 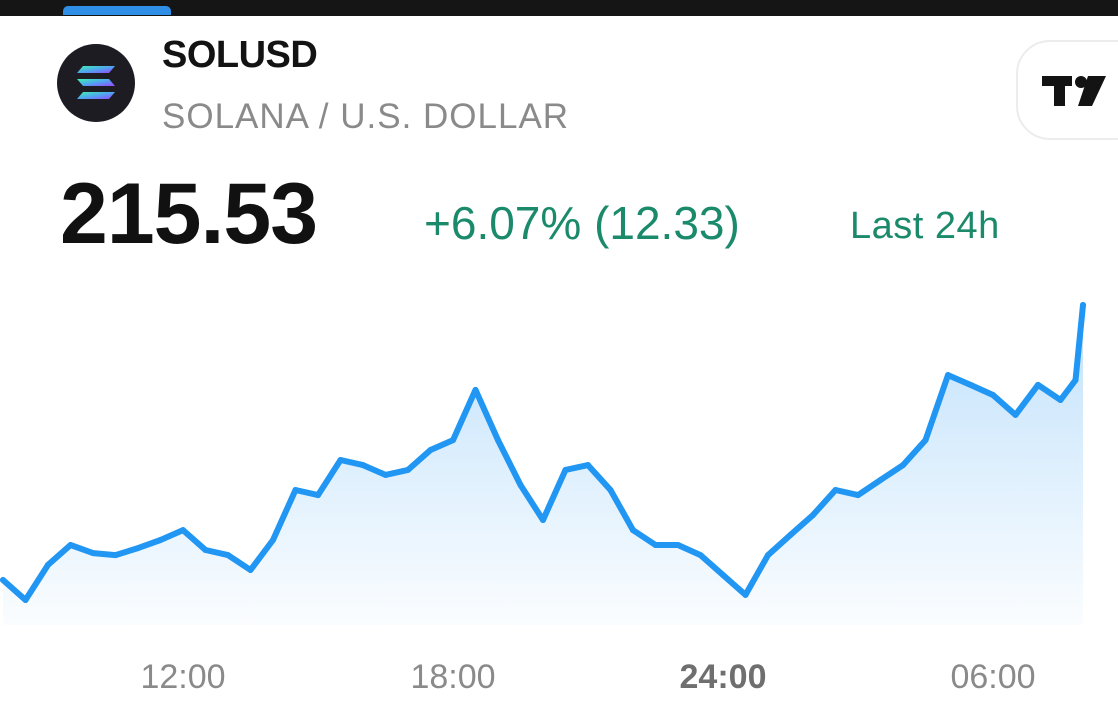 I want to click on symbol-description: SOLANA / U.S. DOLLAR, so click(x=366, y=116).